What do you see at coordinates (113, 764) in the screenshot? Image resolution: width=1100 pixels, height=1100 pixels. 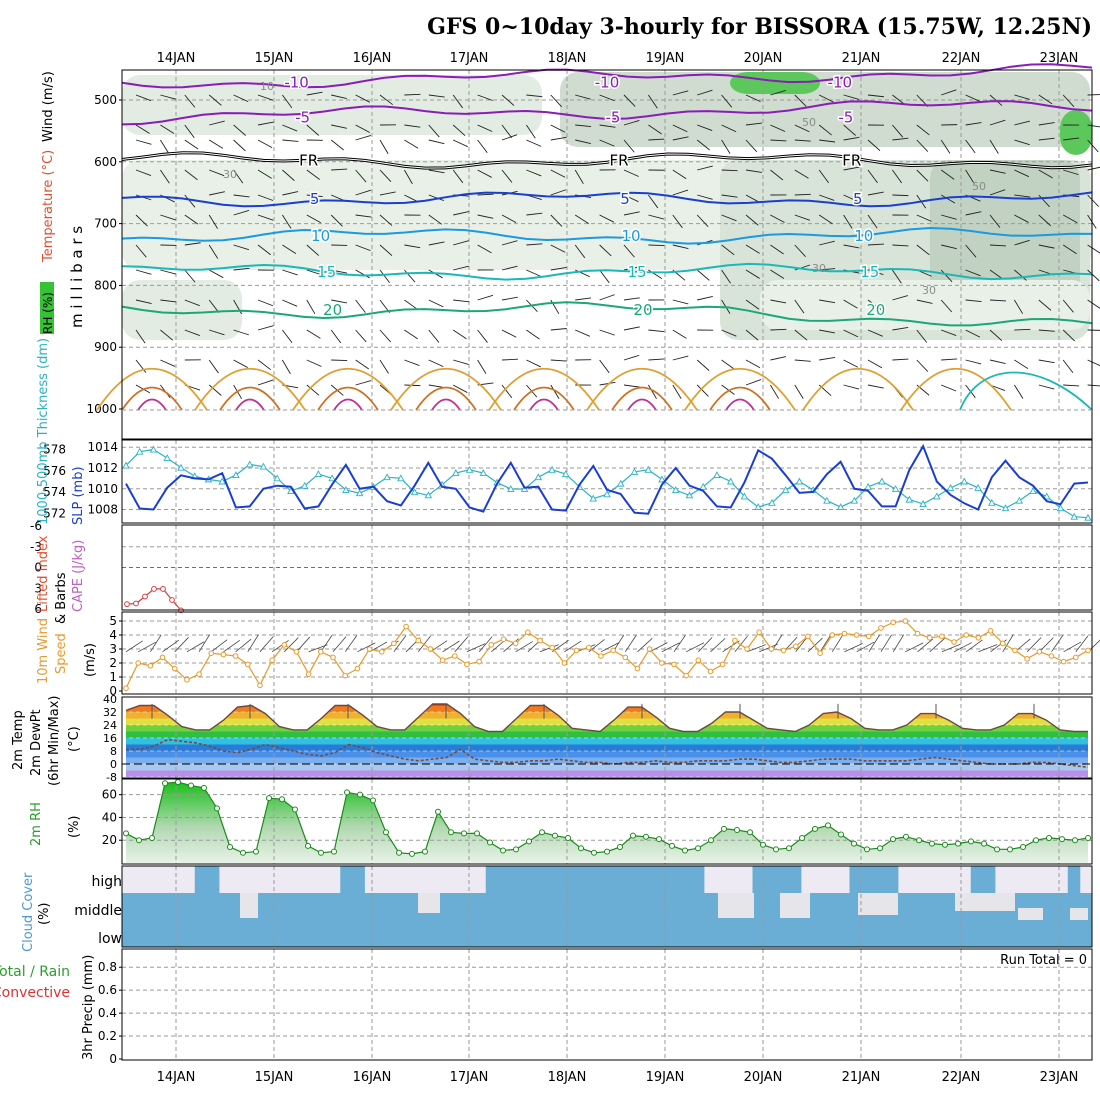 I see `temp-tick-label: 0` at bounding box center [113, 764].